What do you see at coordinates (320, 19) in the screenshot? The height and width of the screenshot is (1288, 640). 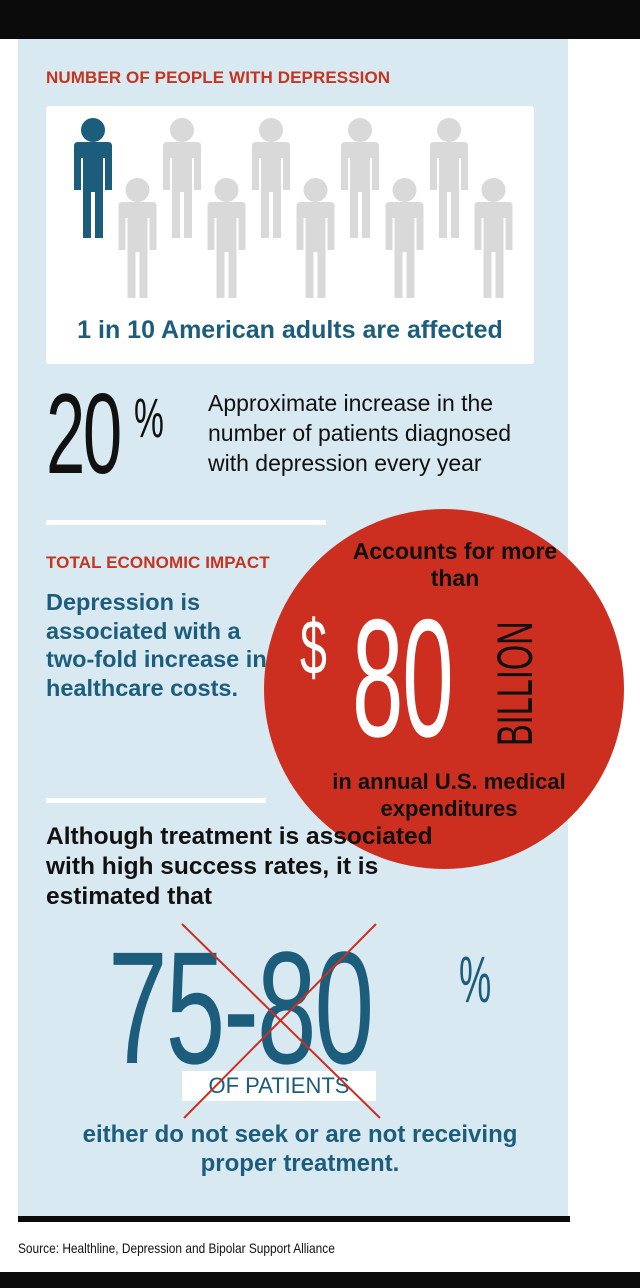 I see `top-bar` at bounding box center [320, 19].